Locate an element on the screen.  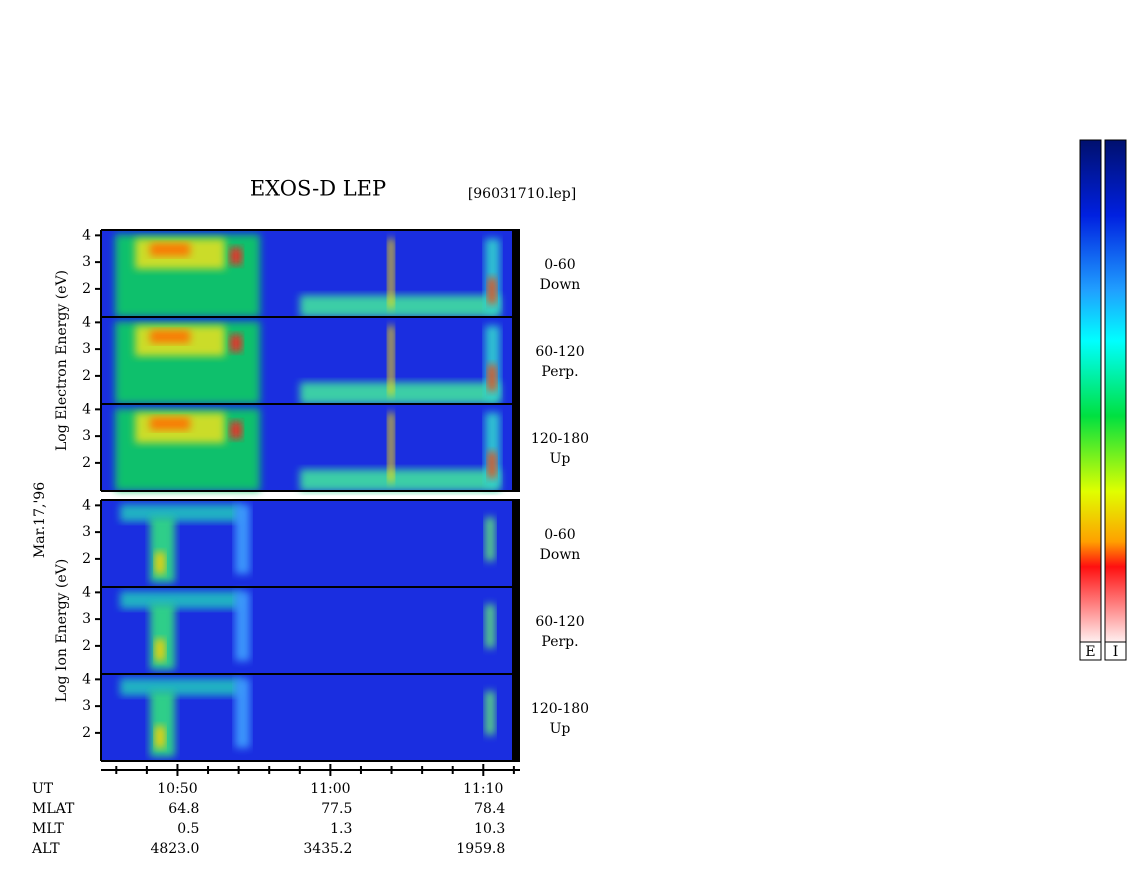
color-bar-label: E is located at coordinates (1090, 652).